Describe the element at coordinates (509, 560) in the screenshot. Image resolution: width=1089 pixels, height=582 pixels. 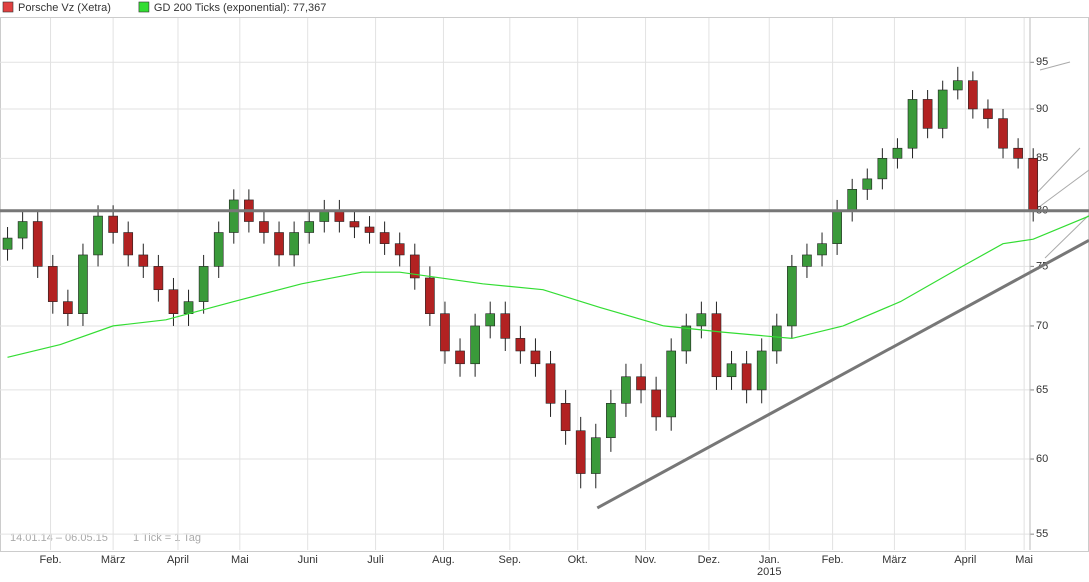
I see `x-tick-label: Sep.` at that location.